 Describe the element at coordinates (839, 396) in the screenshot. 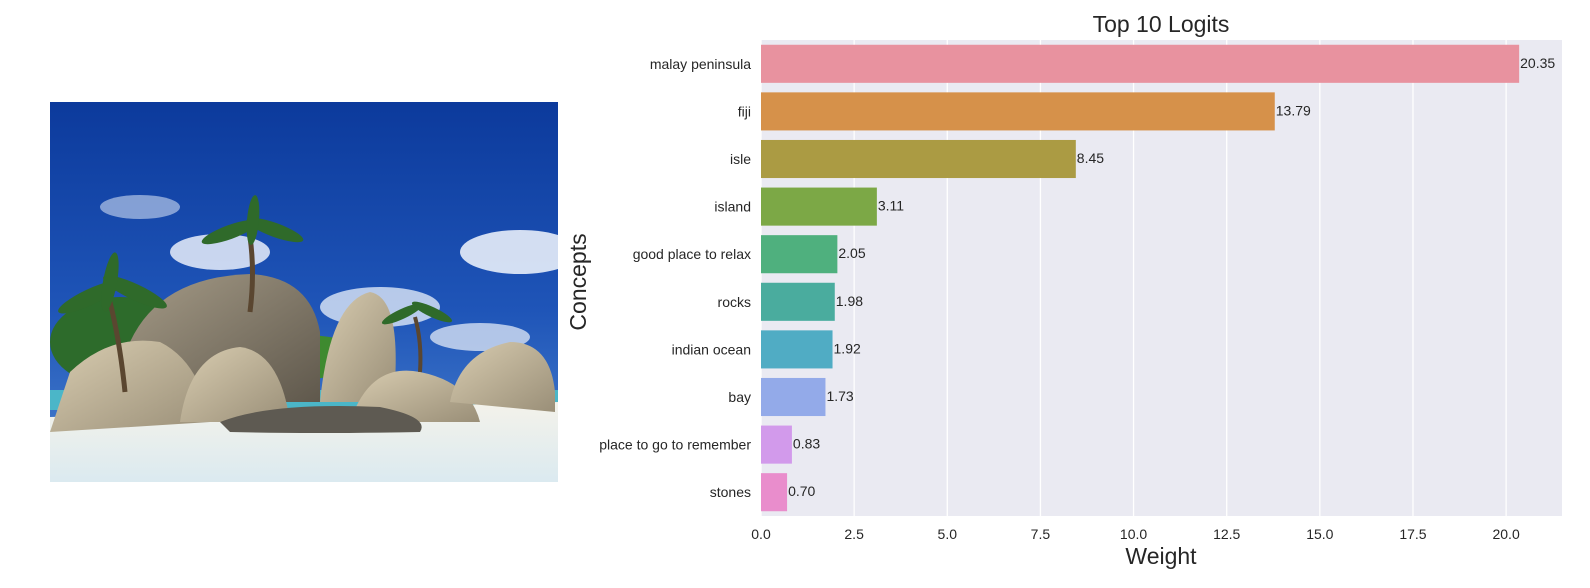

I see `value-label: 1.73` at that location.